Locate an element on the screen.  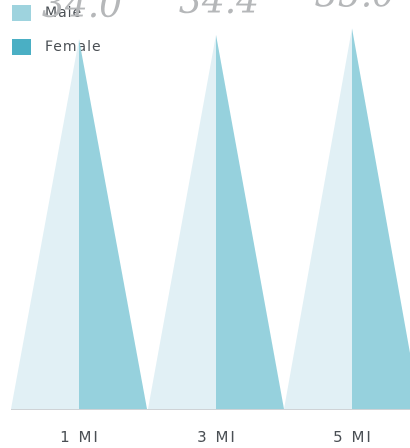
legend-item-male: Male is located at coordinates (57, 13).